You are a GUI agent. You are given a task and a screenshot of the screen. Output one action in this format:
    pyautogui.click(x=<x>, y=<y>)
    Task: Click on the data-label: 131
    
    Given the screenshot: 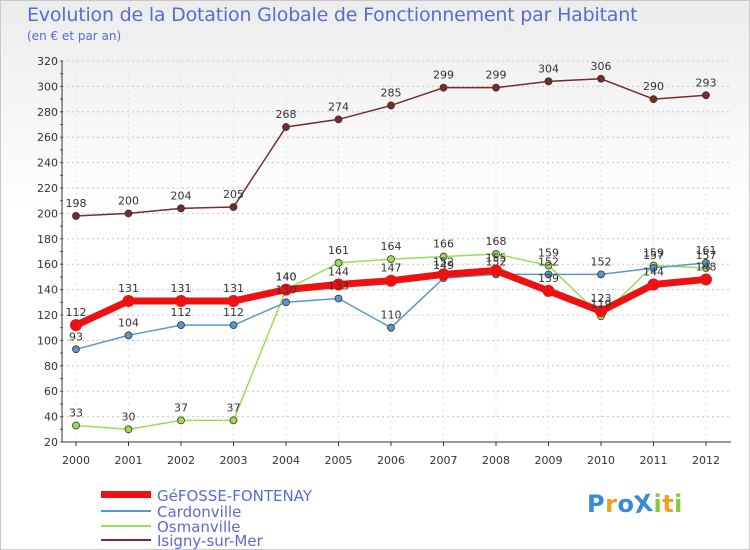 What is the action you would take?
    pyautogui.click(x=233, y=288)
    